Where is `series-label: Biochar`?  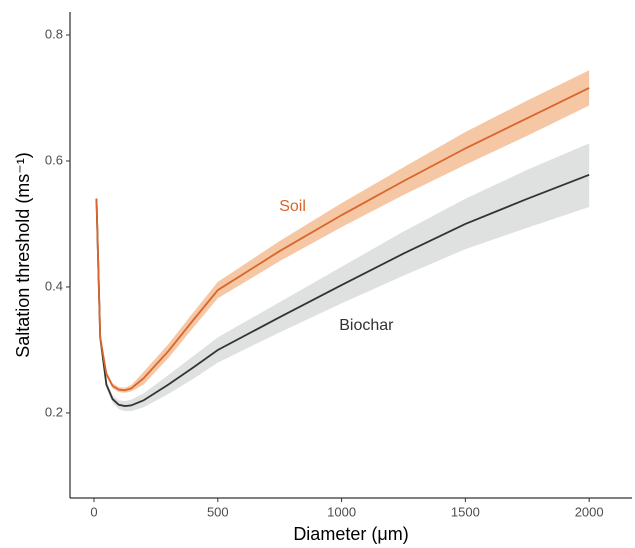
series-label: Biochar is located at coordinates (366, 325).